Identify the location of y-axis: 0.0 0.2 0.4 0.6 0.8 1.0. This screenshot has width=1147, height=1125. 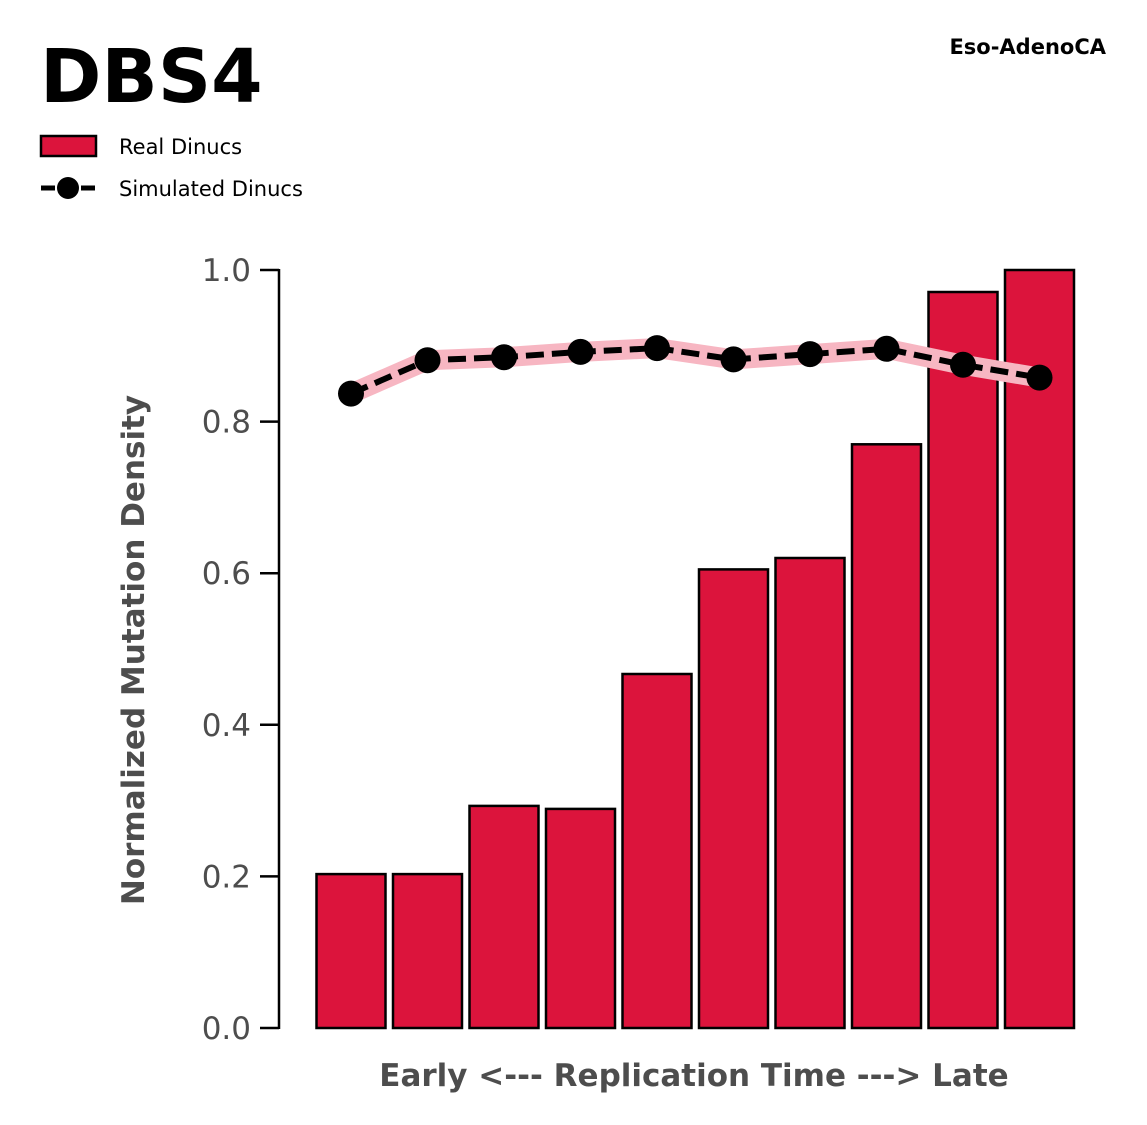
(241, 650).